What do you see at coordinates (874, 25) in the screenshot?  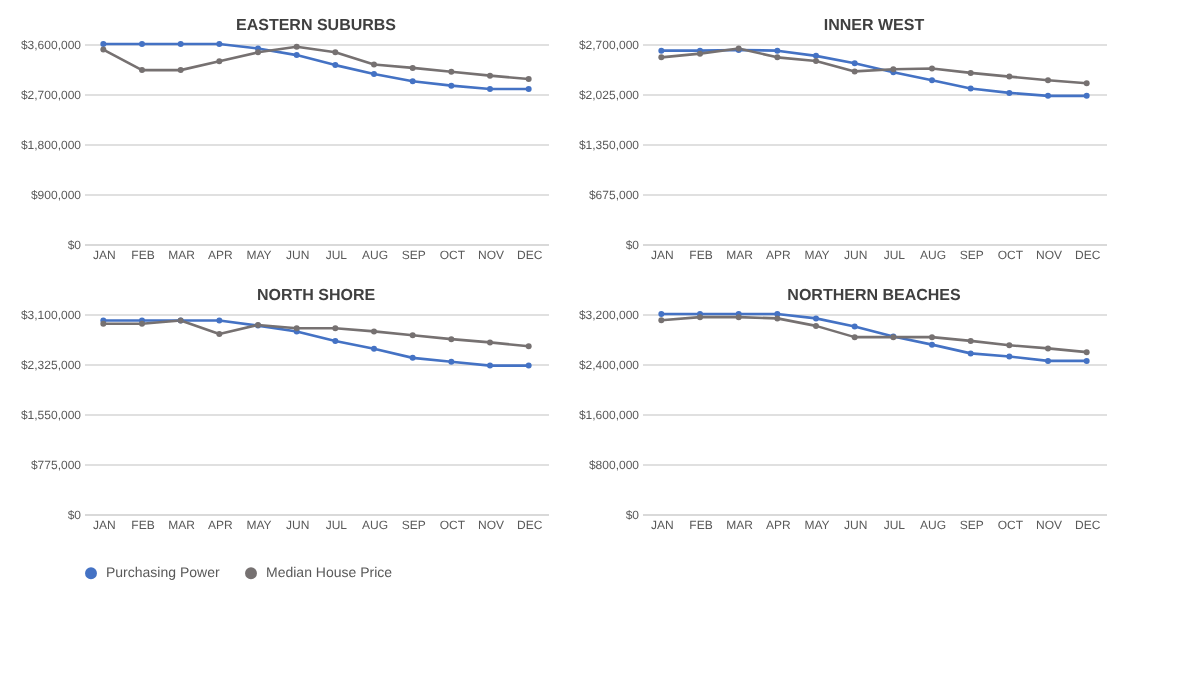 I see `chart-title: INNER WEST` at bounding box center [874, 25].